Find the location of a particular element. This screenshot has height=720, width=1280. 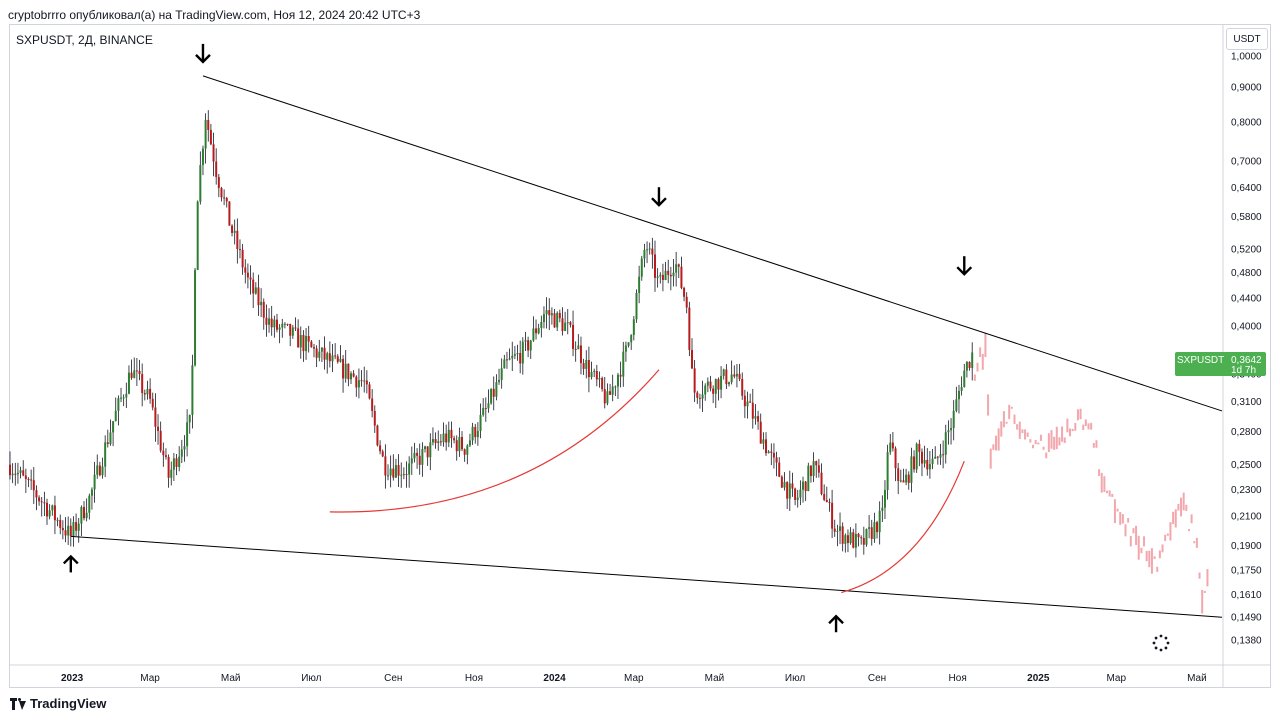

up-arrow-icon is located at coordinates (70, 563).